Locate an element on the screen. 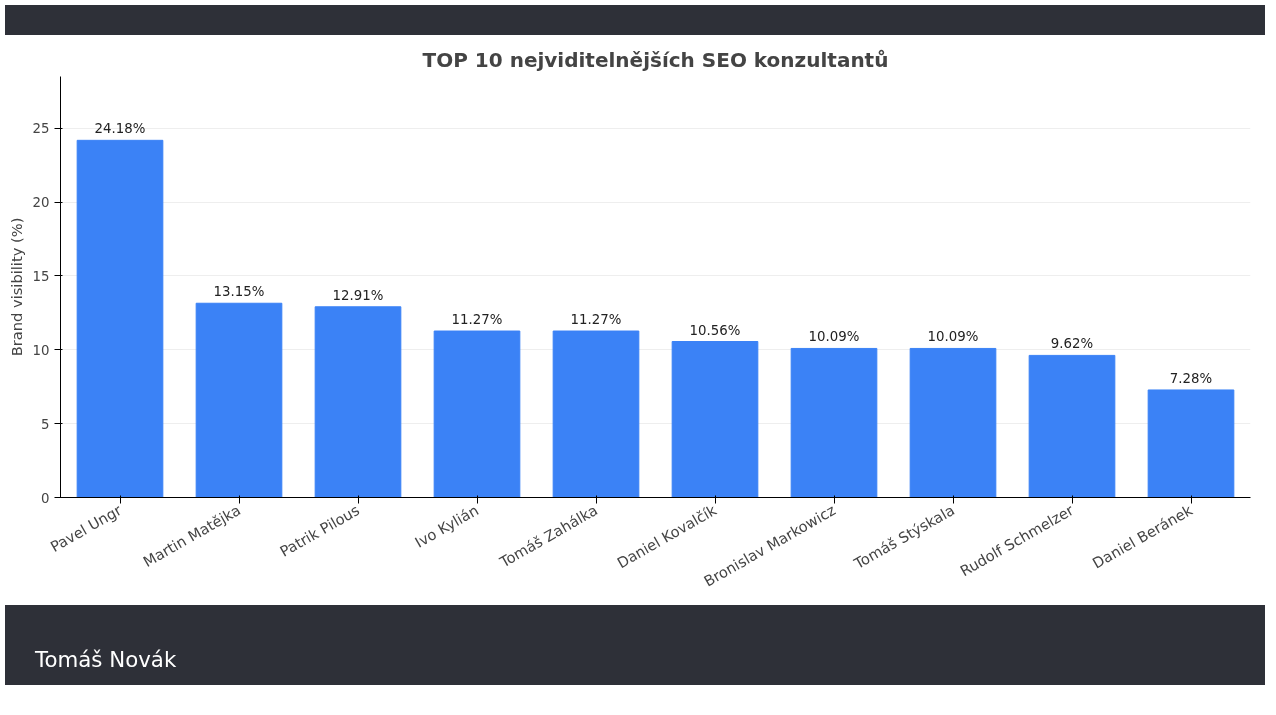 This screenshot has height=715, width=1276. data-label: 13.15% is located at coordinates (239, 292).